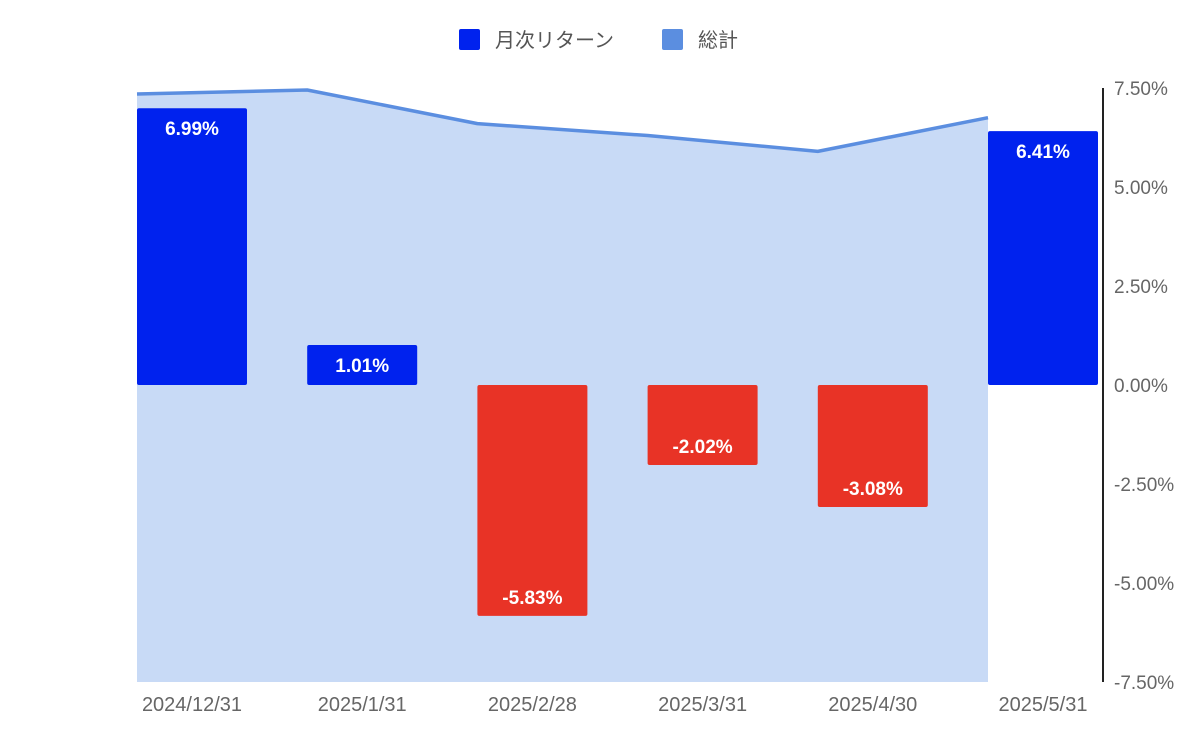  I want to click on x-tick-label: 2025/1/31, so click(362, 705).